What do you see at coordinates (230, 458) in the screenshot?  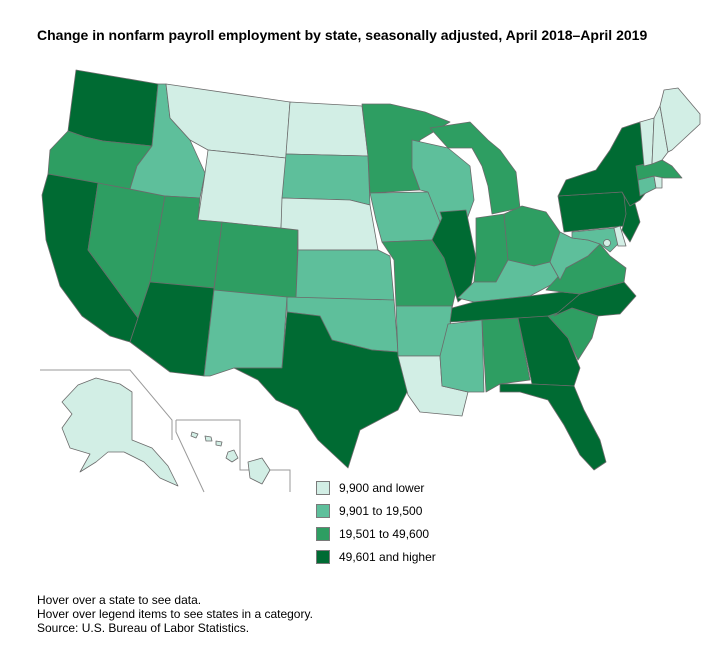 I see `state-hi` at bounding box center [230, 458].